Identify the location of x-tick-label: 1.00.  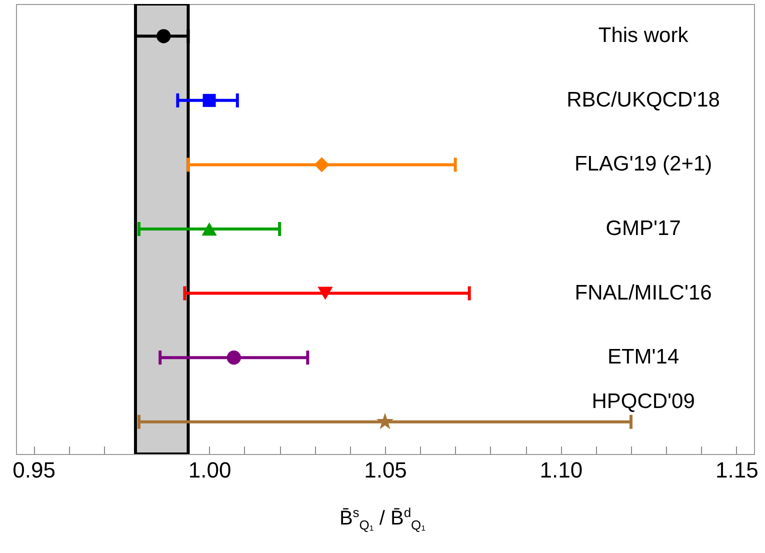
(210, 470).